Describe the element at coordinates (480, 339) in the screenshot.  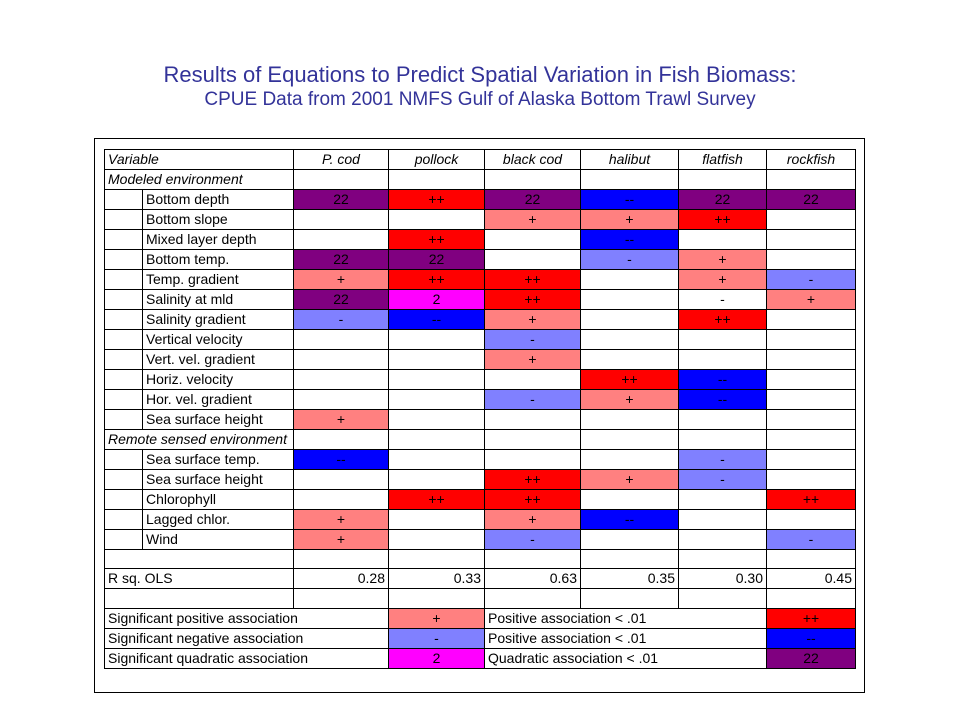
I see `table-row: Vertical velocity -` at that location.